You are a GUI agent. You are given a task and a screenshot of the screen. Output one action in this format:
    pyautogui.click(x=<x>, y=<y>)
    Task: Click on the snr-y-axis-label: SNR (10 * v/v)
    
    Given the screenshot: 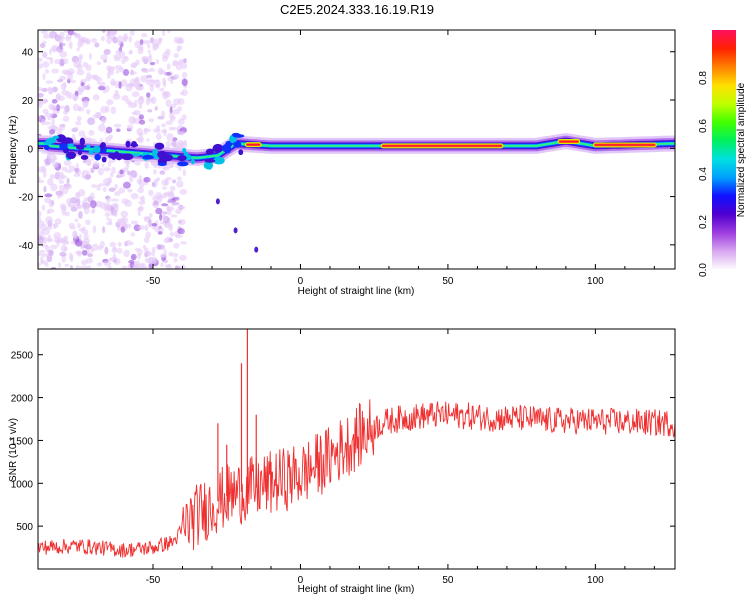 What is the action you would take?
    pyautogui.click(x=13, y=450)
    